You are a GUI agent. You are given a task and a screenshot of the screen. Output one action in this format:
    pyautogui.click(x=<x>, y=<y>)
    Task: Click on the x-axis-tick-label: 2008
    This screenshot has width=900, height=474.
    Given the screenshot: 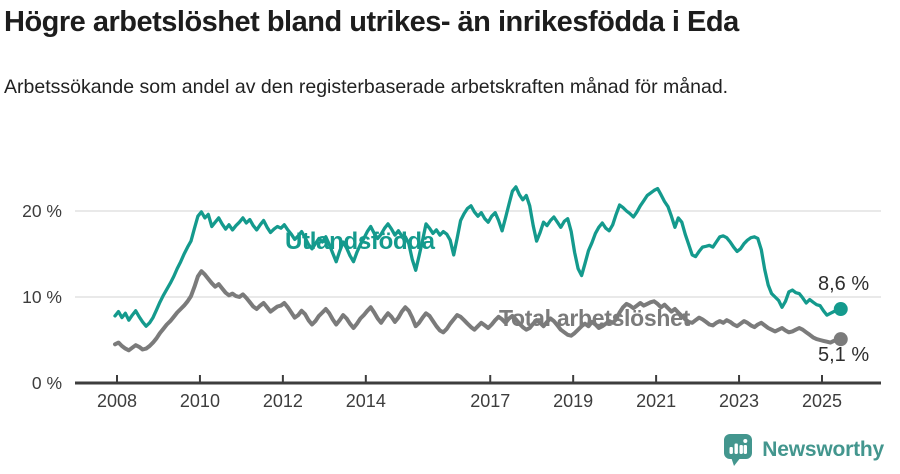 What is the action you would take?
    pyautogui.click(x=117, y=401)
    